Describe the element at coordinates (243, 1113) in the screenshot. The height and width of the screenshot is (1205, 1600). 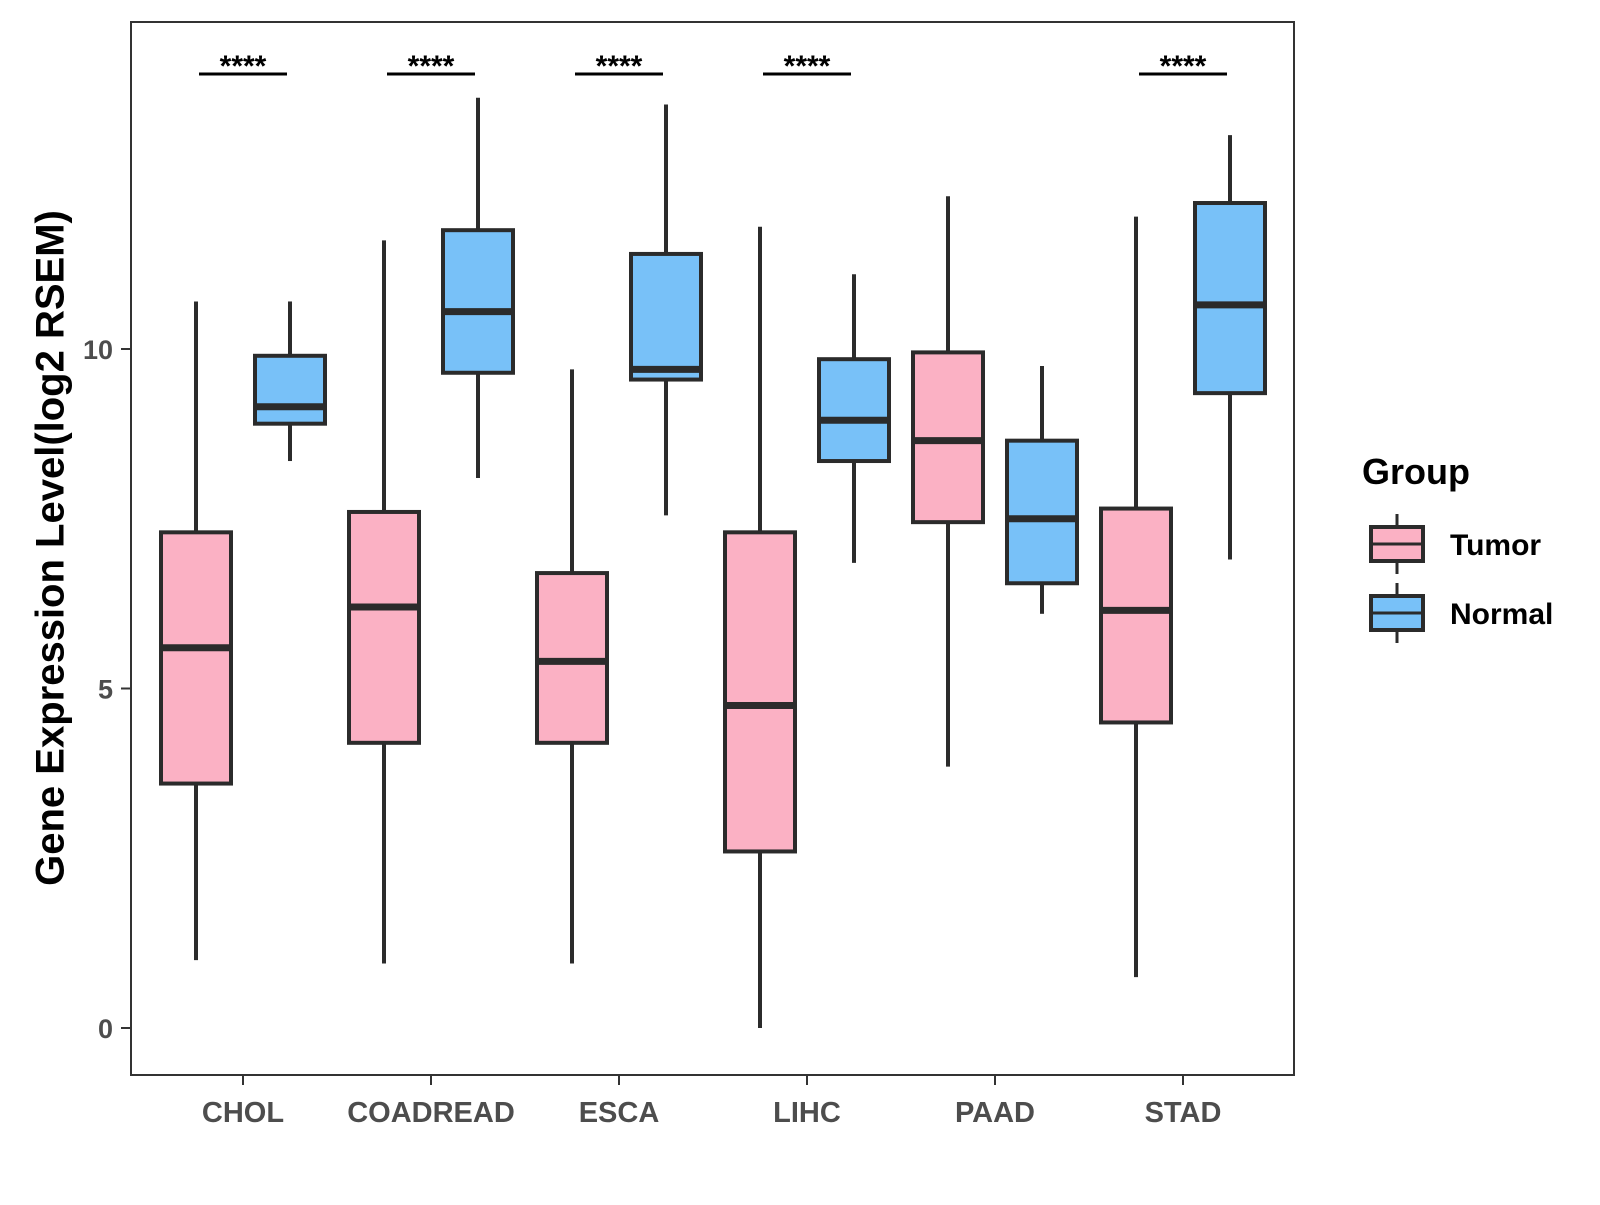
I see `x-tick-label-chol: CHOL` at that location.